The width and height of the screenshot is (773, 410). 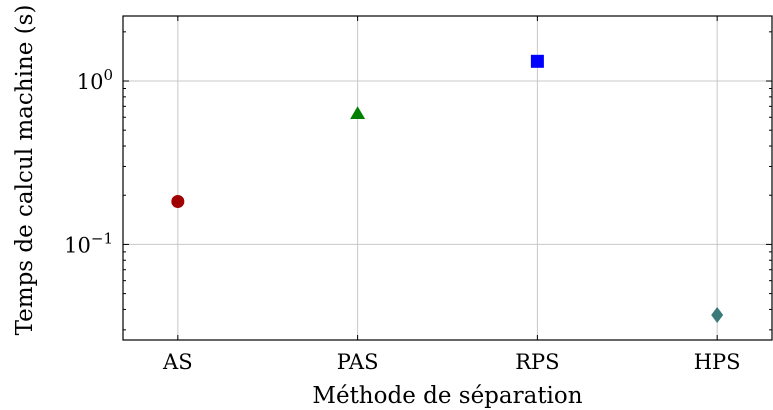 I want to click on y-tick-label: 10⁰, so click(x=95, y=80).